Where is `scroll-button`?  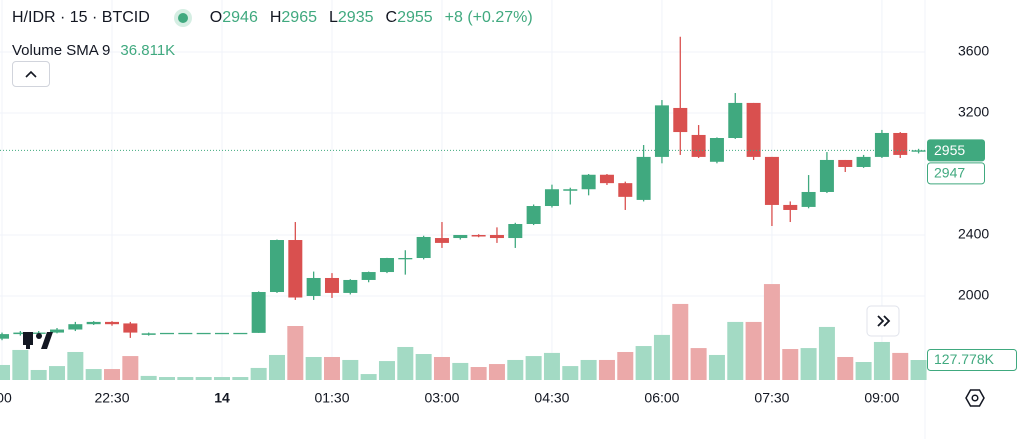 scroll-button is located at coordinates (883, 321).